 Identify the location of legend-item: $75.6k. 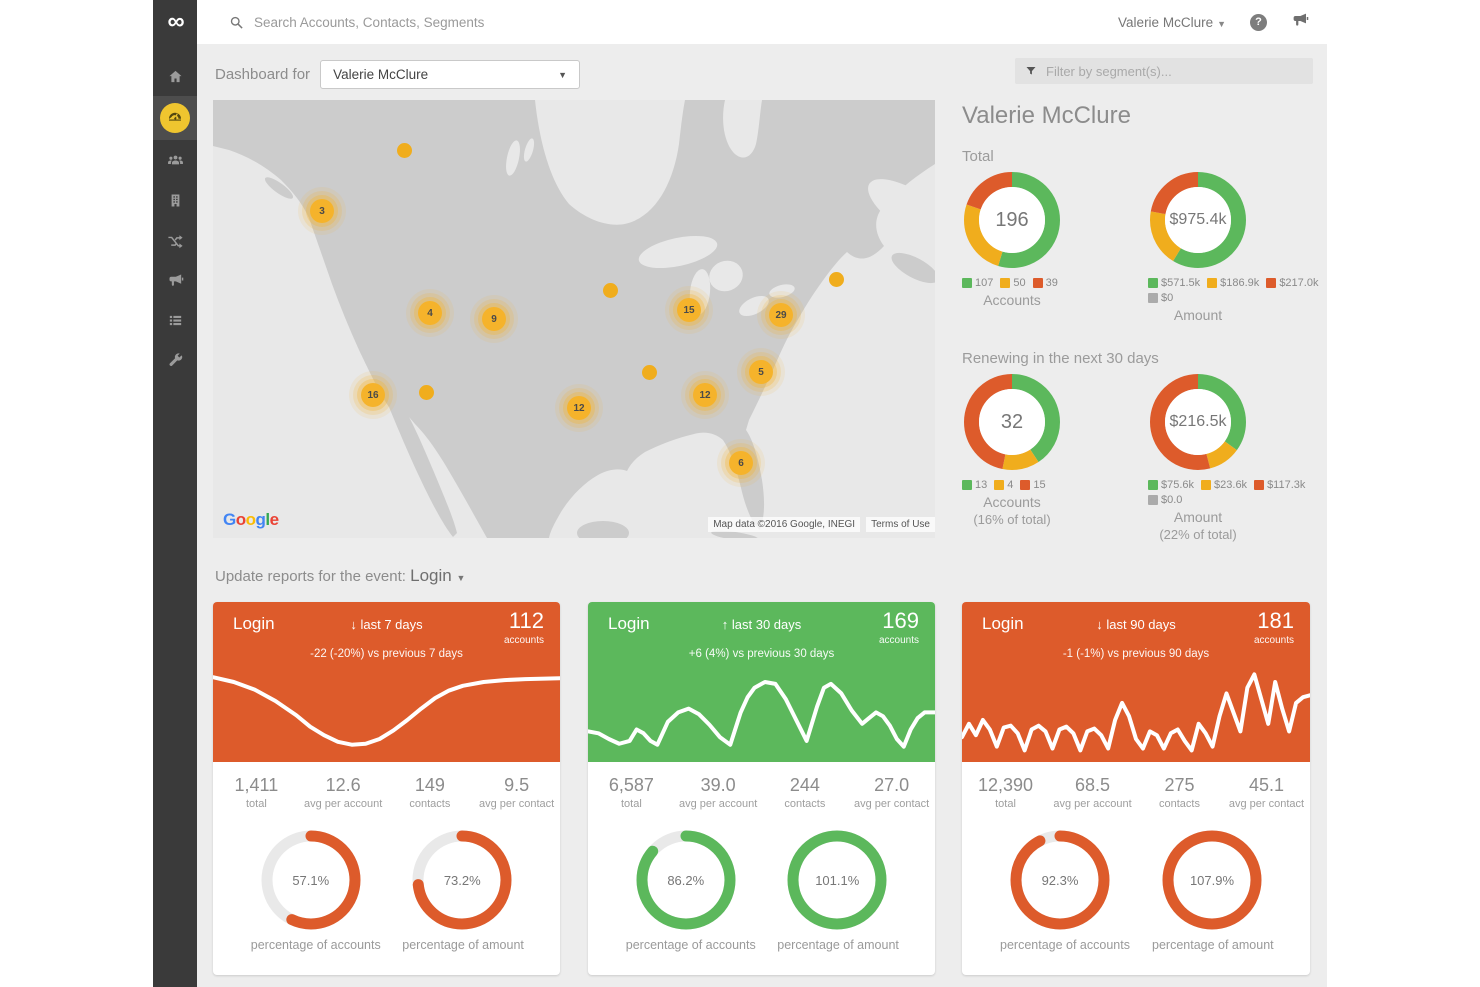
(1171, 485).